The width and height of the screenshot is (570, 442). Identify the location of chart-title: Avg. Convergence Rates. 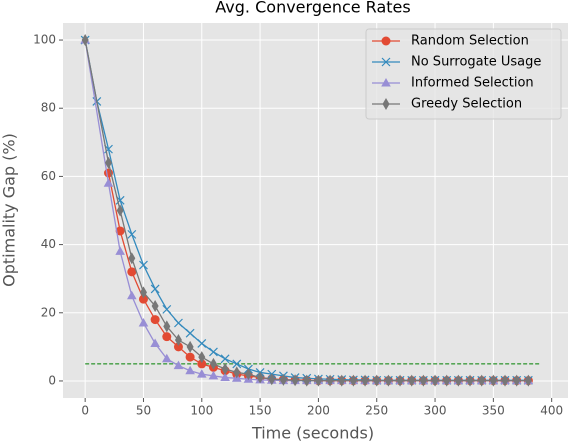
(312, 8).